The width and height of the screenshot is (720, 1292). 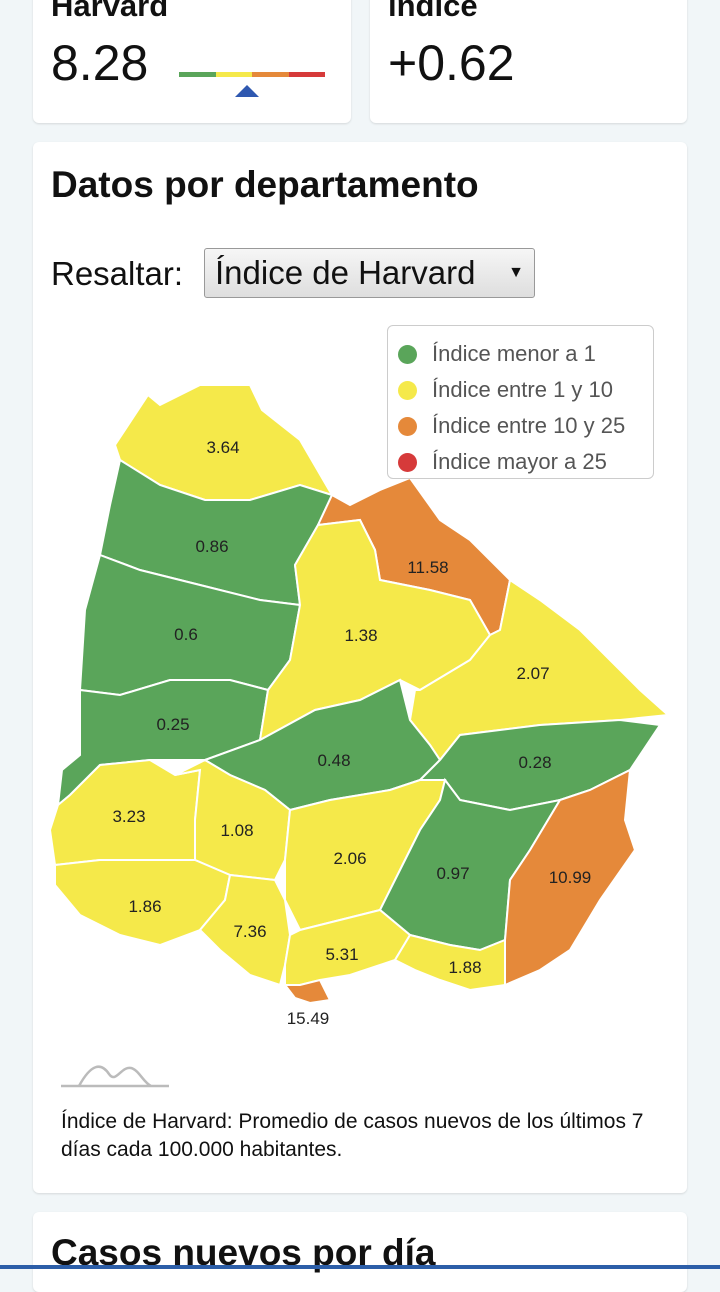 I want to click on legend-item: Índice menor a 1, so click(x=525, y=354).